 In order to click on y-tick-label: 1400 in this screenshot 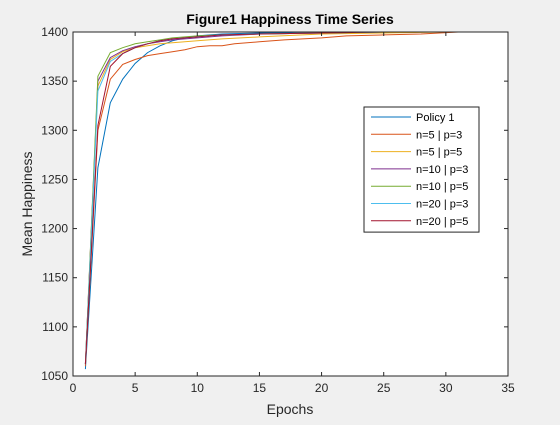, I will do `click(54, 32)`.